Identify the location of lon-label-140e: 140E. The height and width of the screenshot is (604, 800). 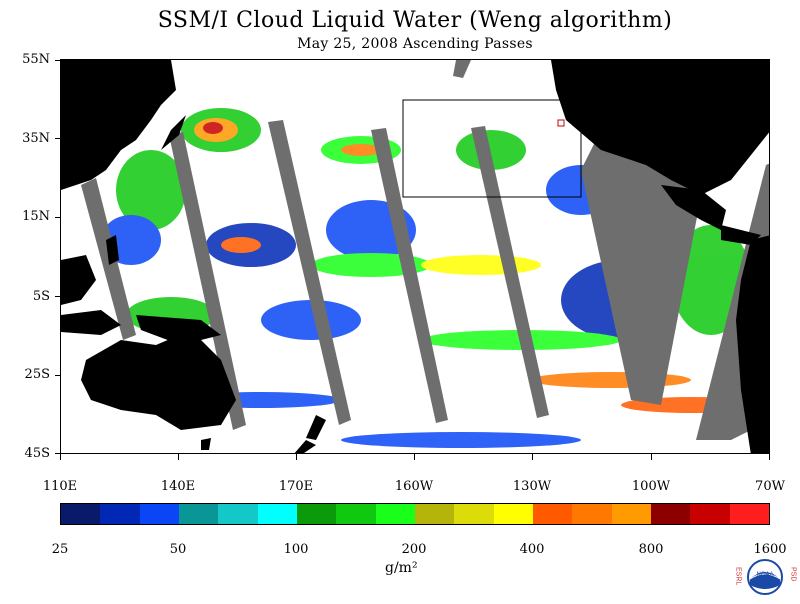
(178, 486).